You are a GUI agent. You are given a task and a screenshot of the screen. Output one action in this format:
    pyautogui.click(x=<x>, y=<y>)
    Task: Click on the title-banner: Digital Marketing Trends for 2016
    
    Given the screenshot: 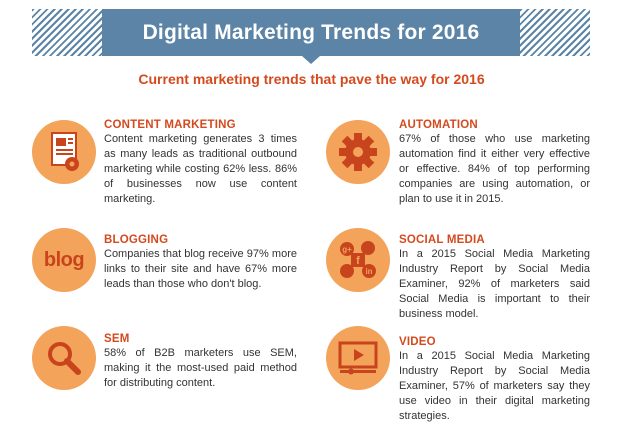 What is the action you would take?
    pyautogui.click(x=311, y=36)
    